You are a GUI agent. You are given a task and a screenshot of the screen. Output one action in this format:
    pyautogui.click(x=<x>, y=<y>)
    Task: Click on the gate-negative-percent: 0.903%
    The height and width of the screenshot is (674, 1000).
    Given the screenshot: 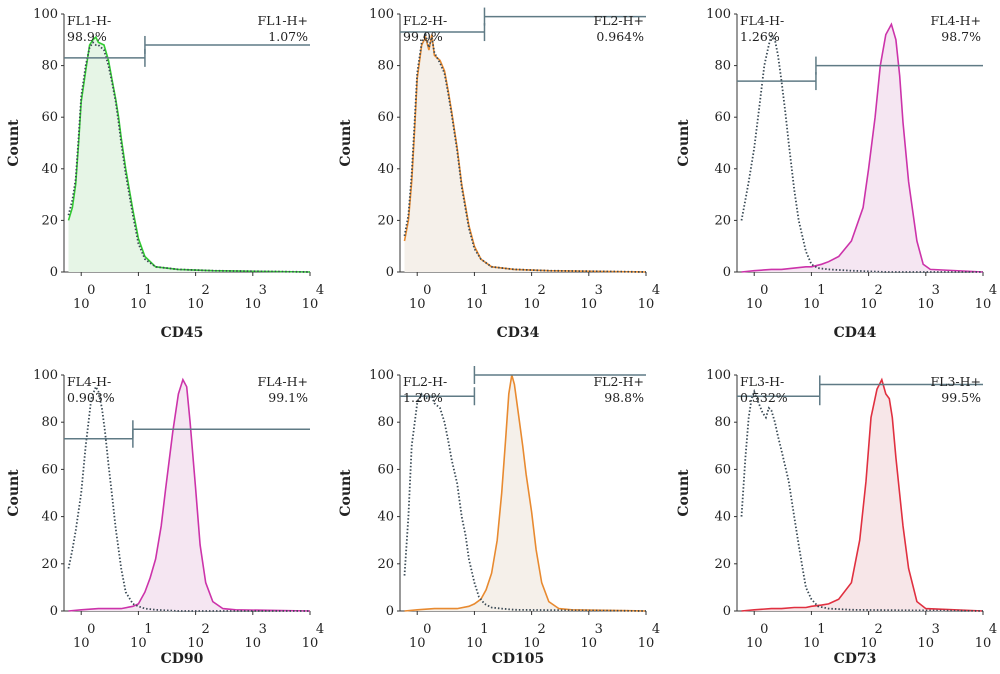 What is the action you would take?
    pyautogui.click(x=91, y=397)
    